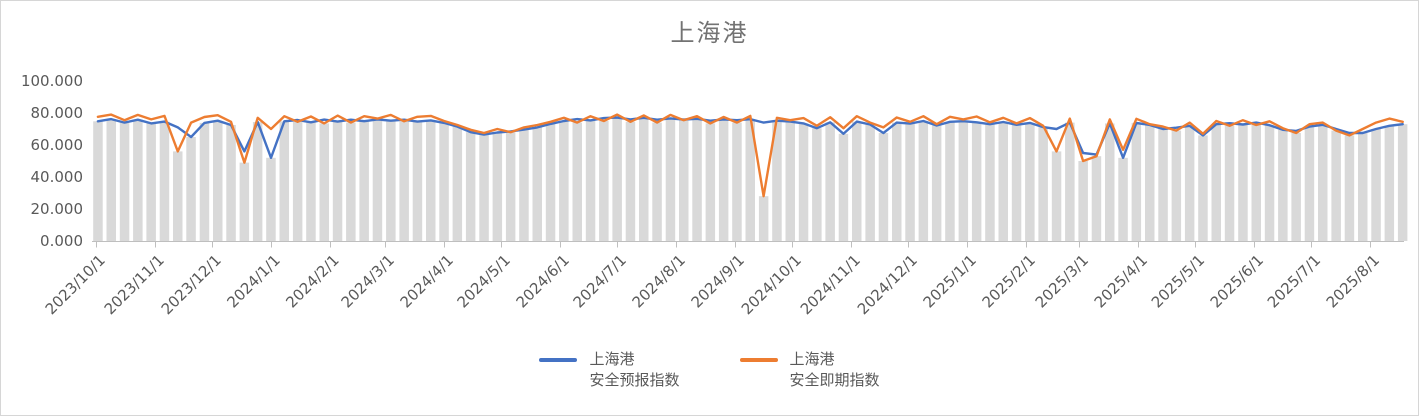 Image resolution: width=1419 pixels, height=416 pixels. Describe the element at coordinates (709, 33) in the screenshot. I see `chart-title: 上海港` at that location.